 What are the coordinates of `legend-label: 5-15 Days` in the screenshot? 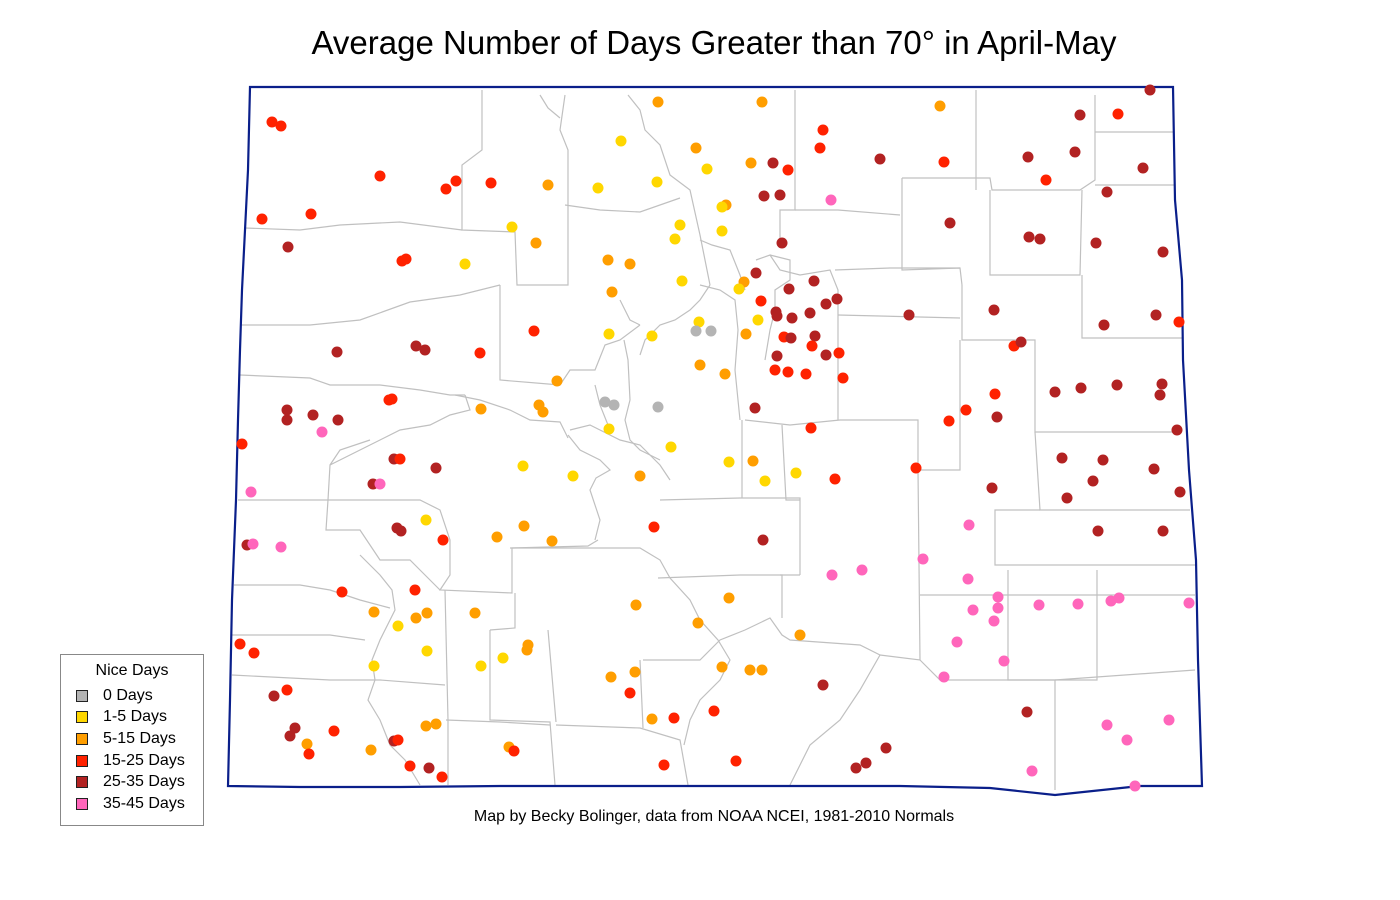 It's located at (139, 738).